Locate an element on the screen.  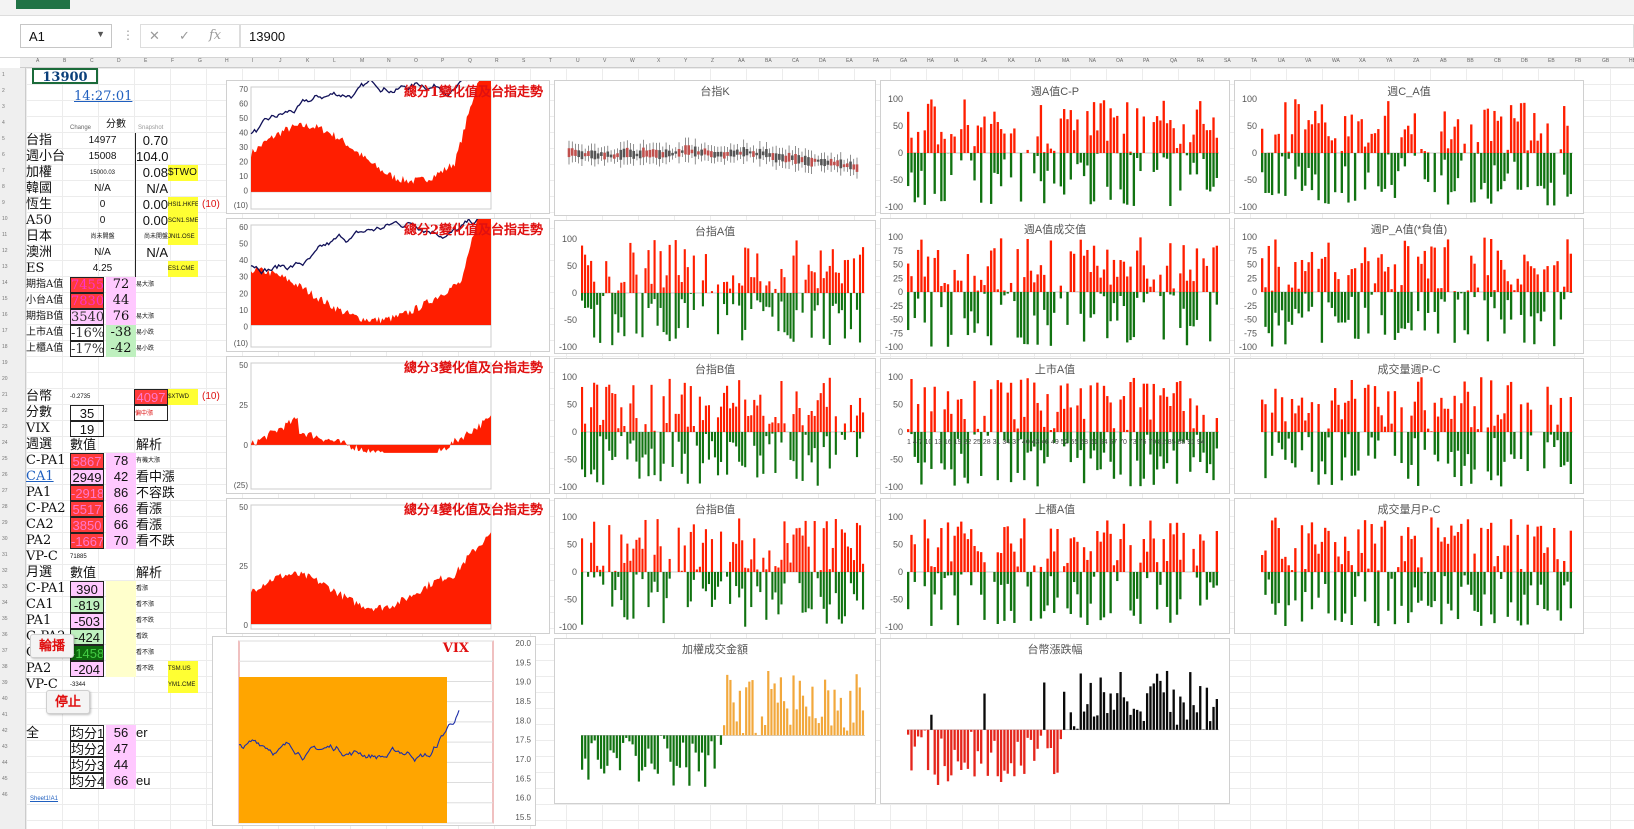
wvol-chart: 100 75 50 25 0 -25 -50 -75 -100 週A值成交值 is located at coordinates (1055, 286).